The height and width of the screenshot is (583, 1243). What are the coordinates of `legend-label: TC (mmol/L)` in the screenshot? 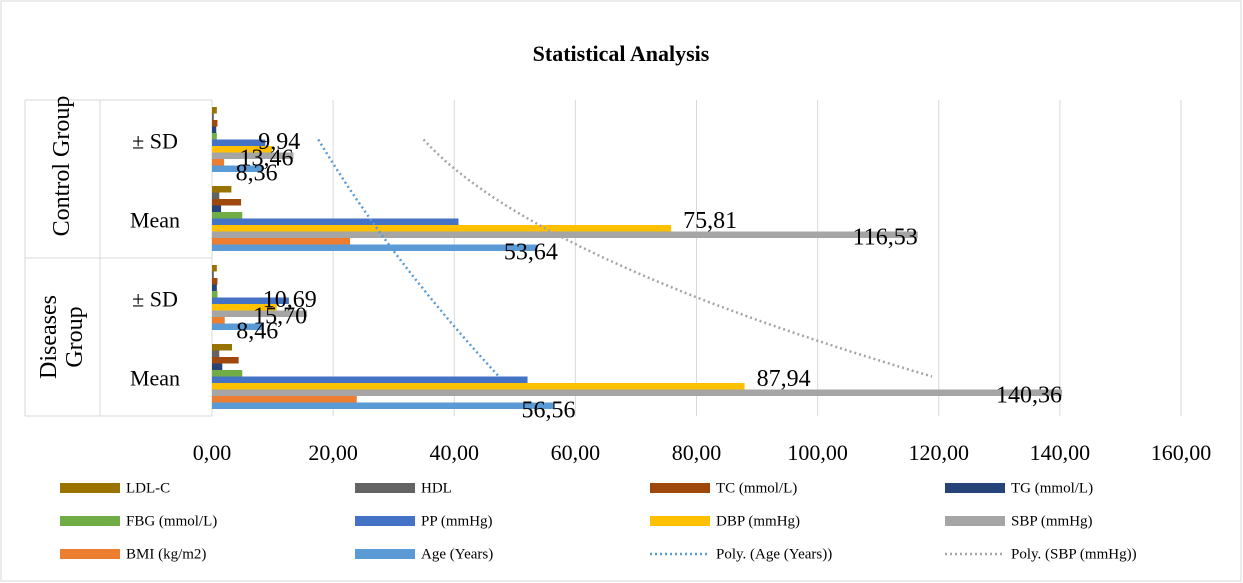 It's located at (756, 488).